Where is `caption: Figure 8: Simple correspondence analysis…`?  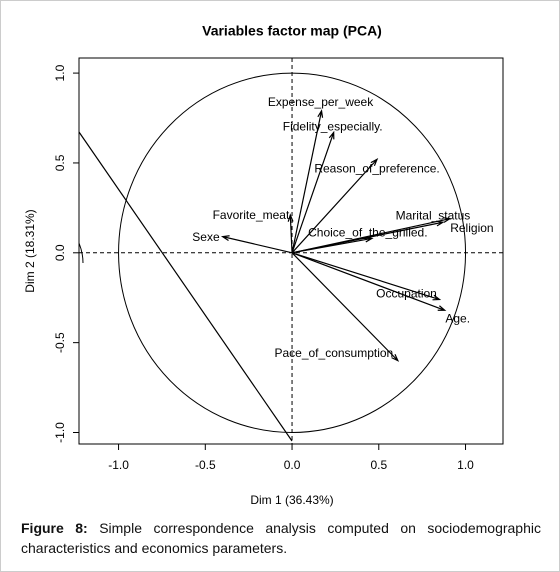
caption: Figure 8: Simple correspondence analysis… is located at coordinates (281, 538).